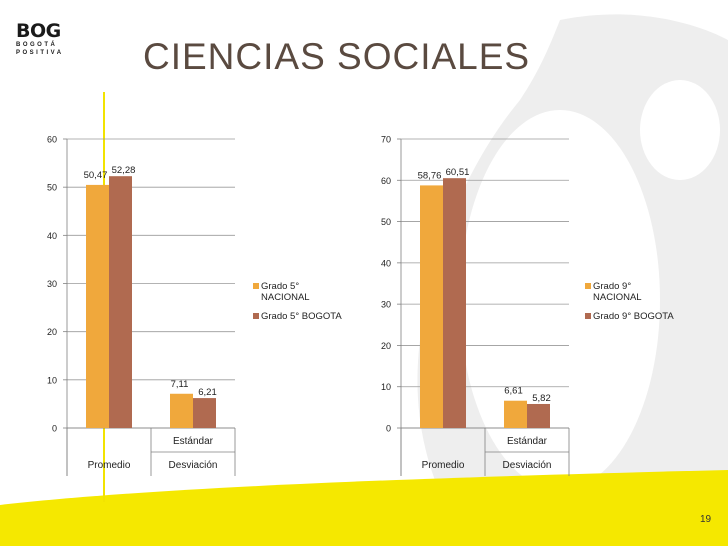 Image resolution: width=728 pixels, height=546 pixels. I want to click on legend-label: Grado 9° NACIONAL, so click(617, 292).